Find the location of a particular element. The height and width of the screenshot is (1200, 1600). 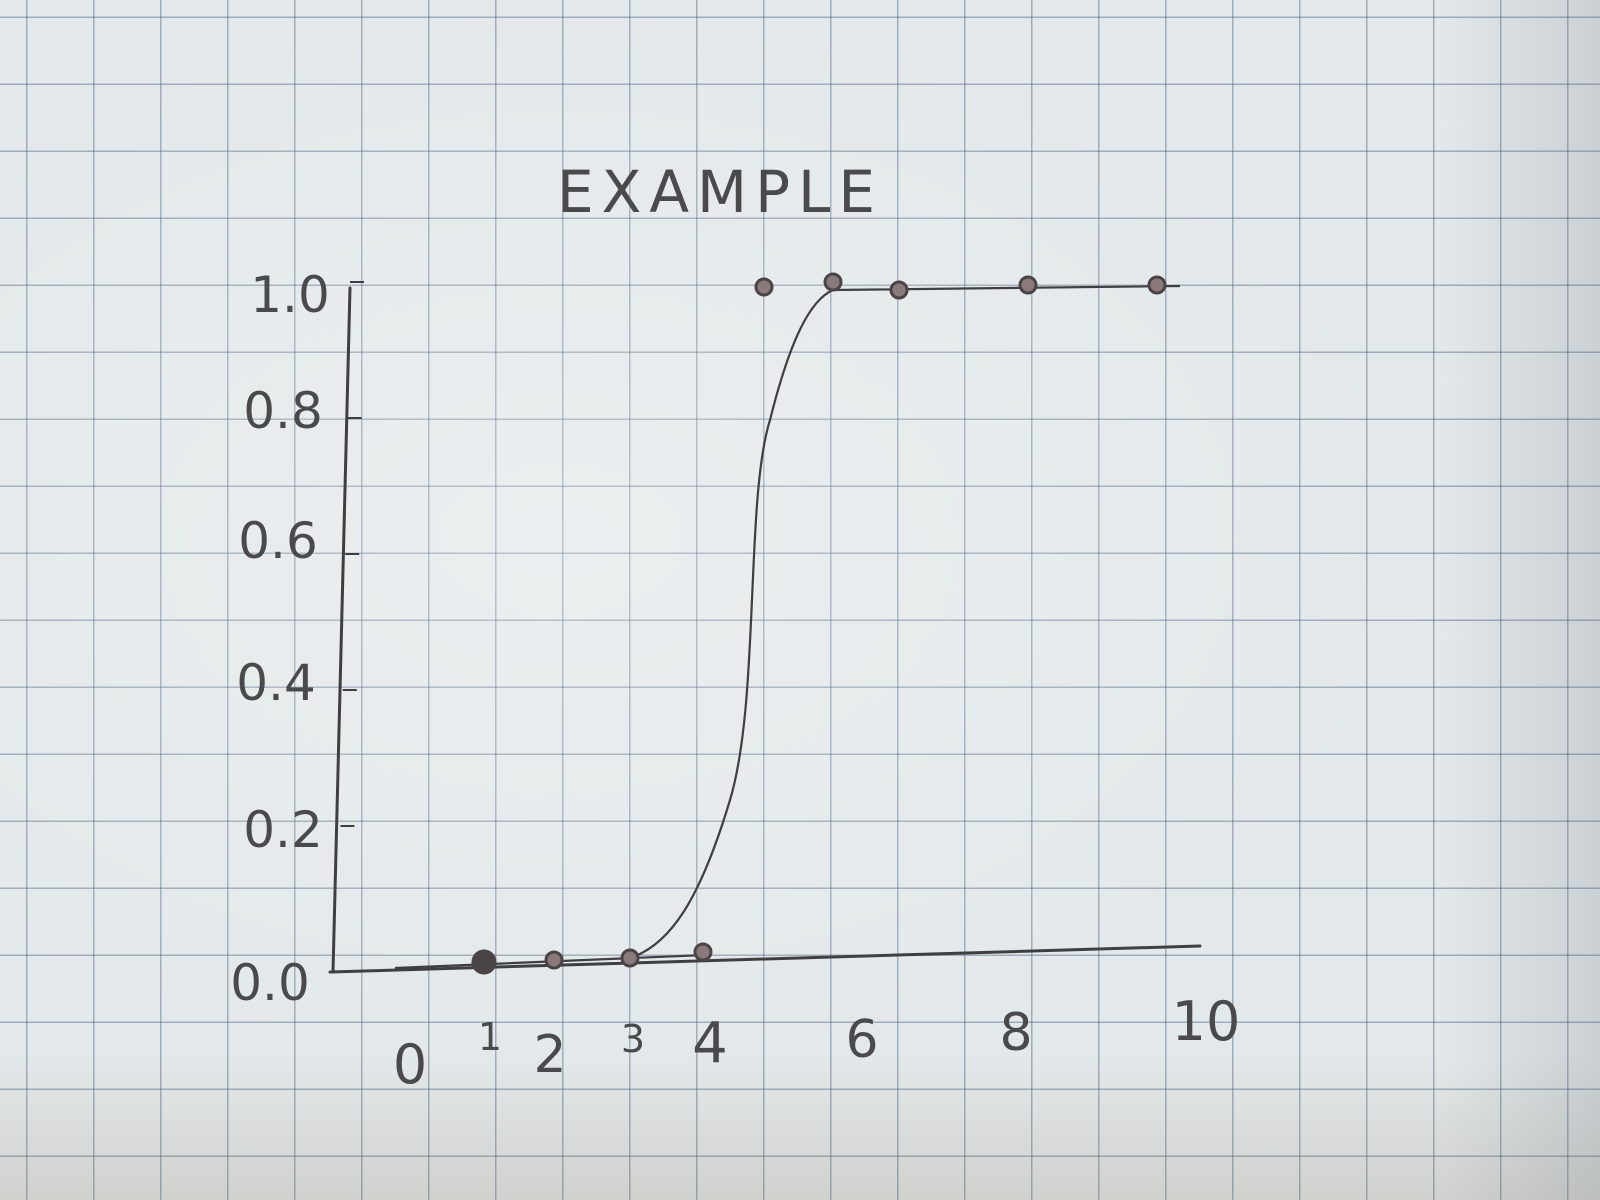

y-tick-label: 0.4 is located at coordinates (276, 683).